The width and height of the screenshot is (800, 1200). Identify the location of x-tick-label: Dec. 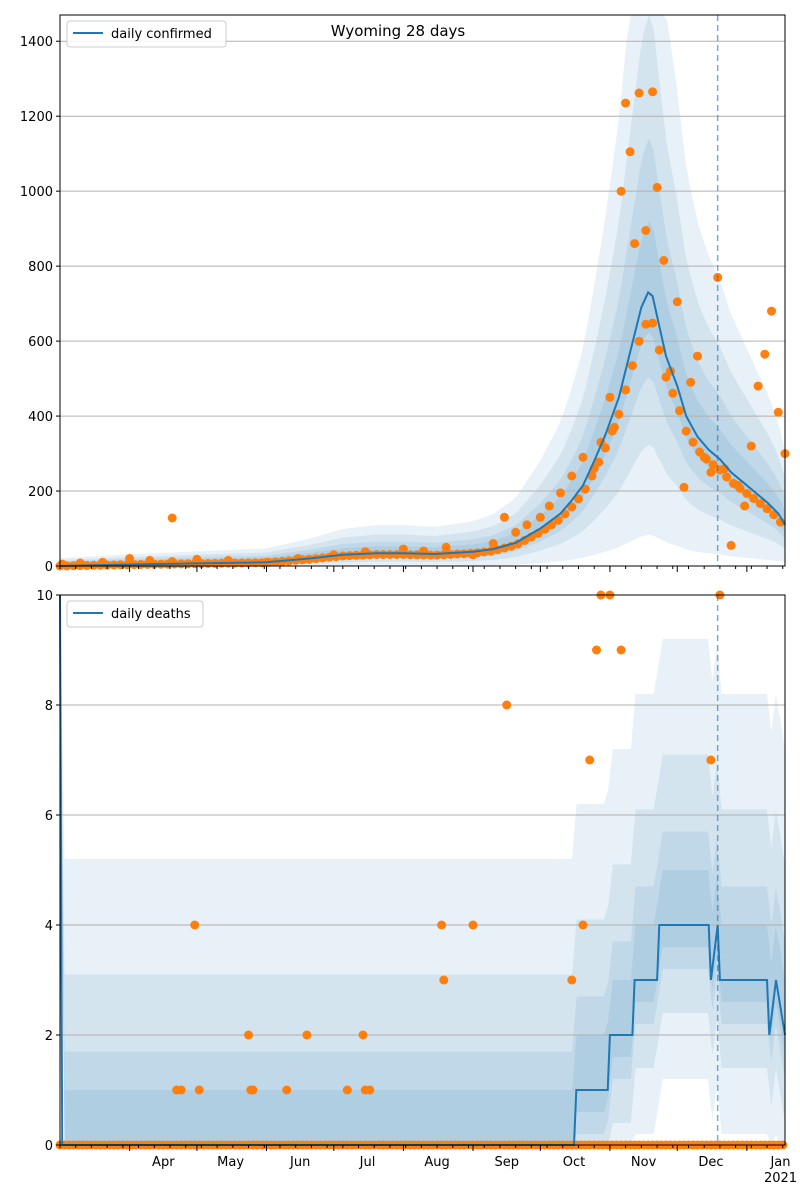
(710, 1162).